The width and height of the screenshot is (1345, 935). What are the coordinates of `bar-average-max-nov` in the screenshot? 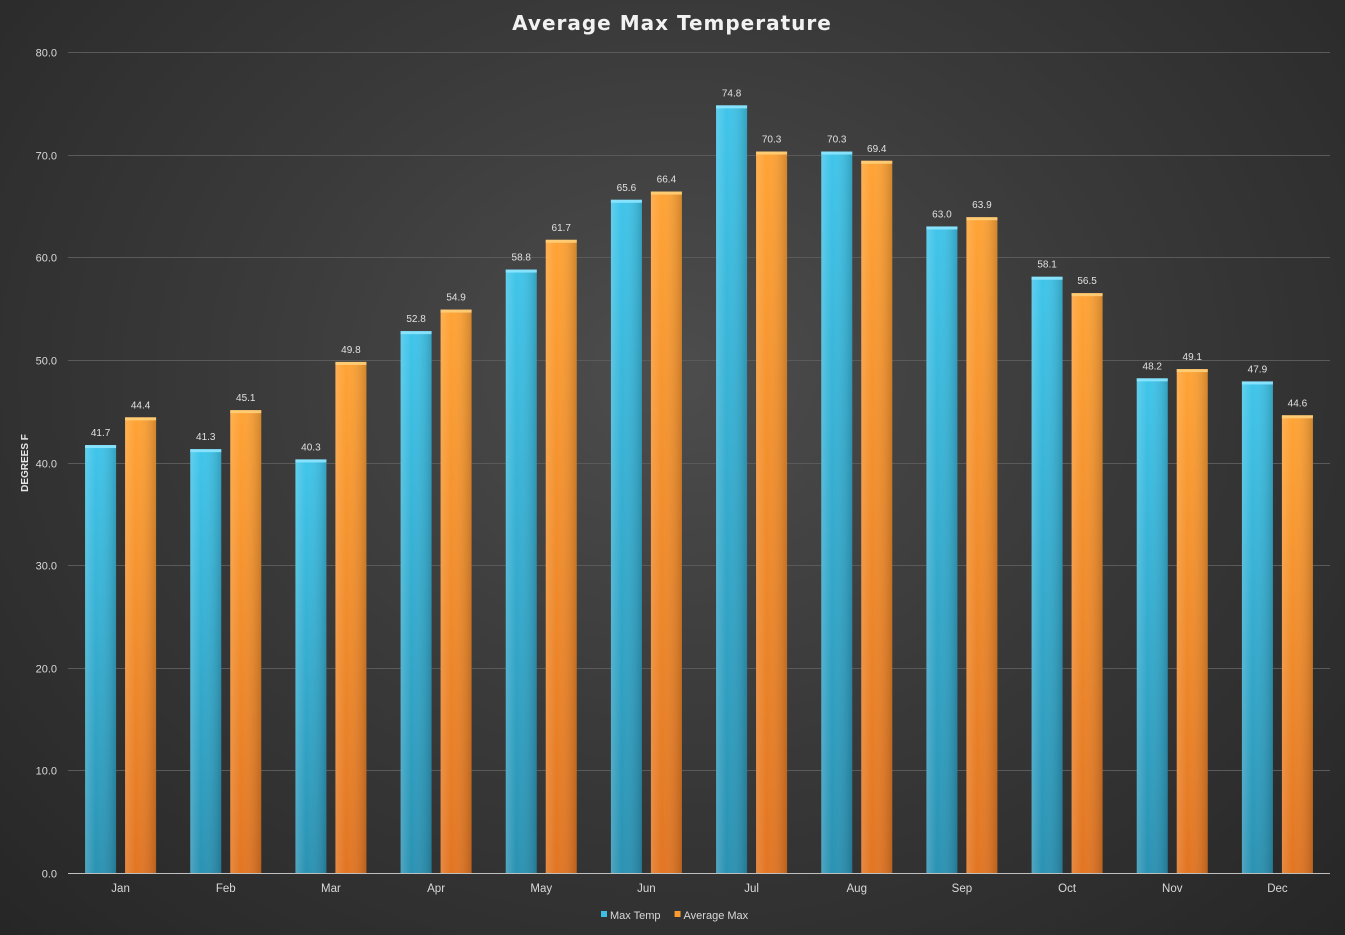 It's located at (1192, 621).